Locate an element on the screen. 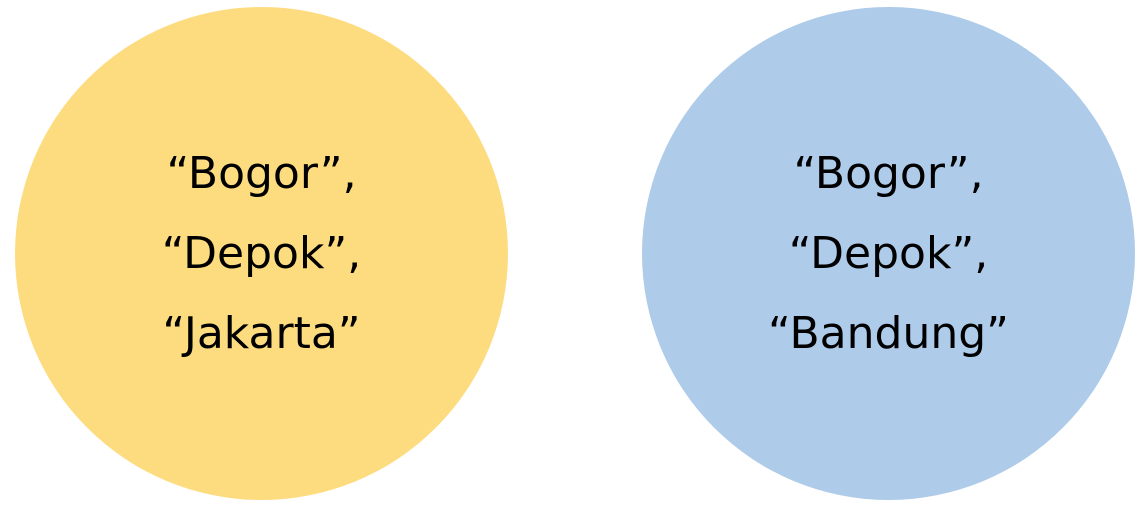 Image resolution: width=1146 pixels, height=512 pixels. right-set-item-depok: “Depok”, is located at coordinates (888, 253).